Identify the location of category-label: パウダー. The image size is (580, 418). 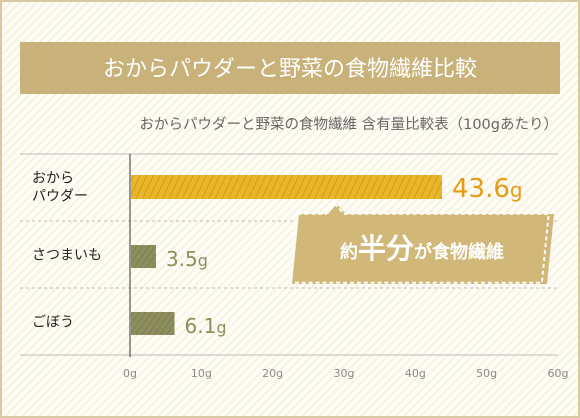
(60, 197).